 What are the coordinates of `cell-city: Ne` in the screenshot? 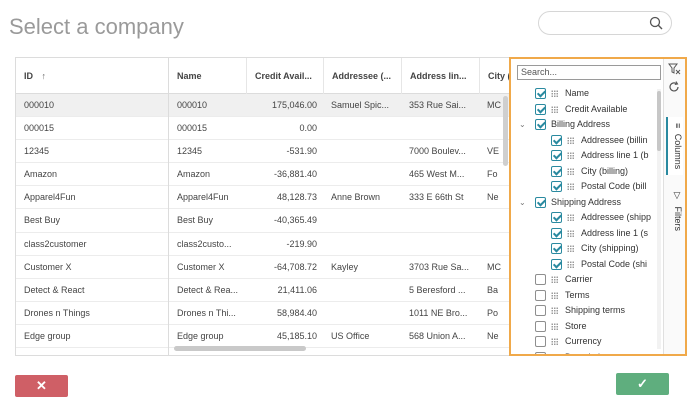 It's located at (493, 335).